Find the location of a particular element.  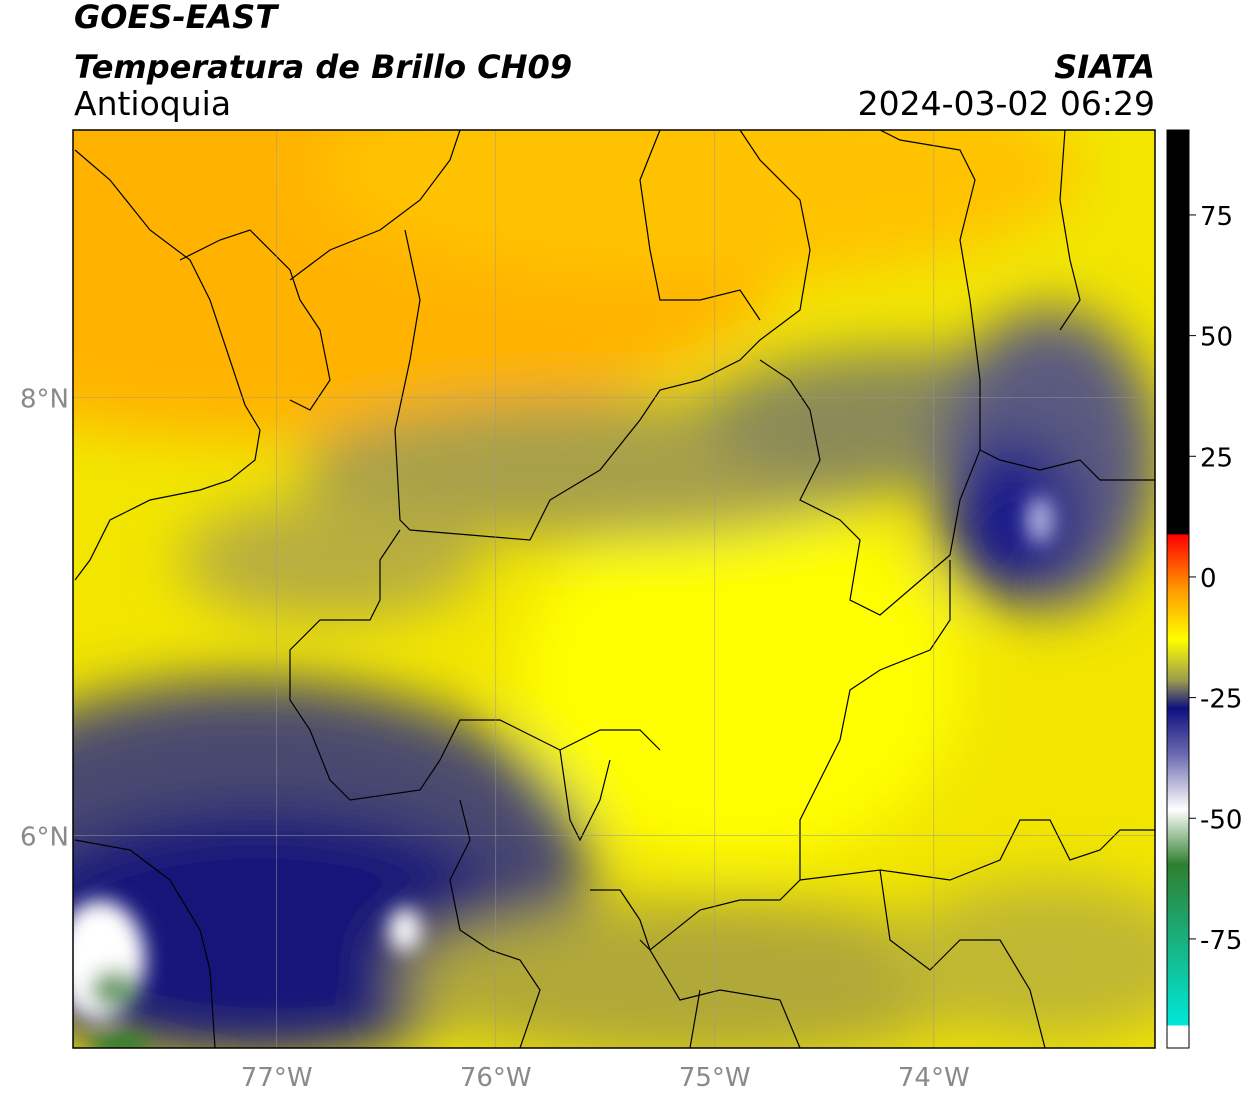

title: GOES-EAST is located at coordinates (176, 18).